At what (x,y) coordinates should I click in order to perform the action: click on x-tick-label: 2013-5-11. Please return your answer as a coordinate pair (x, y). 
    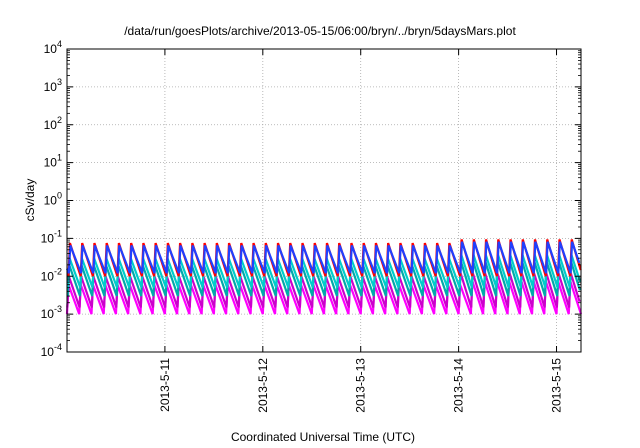
    Looking at the image, I should click on (165, 385).